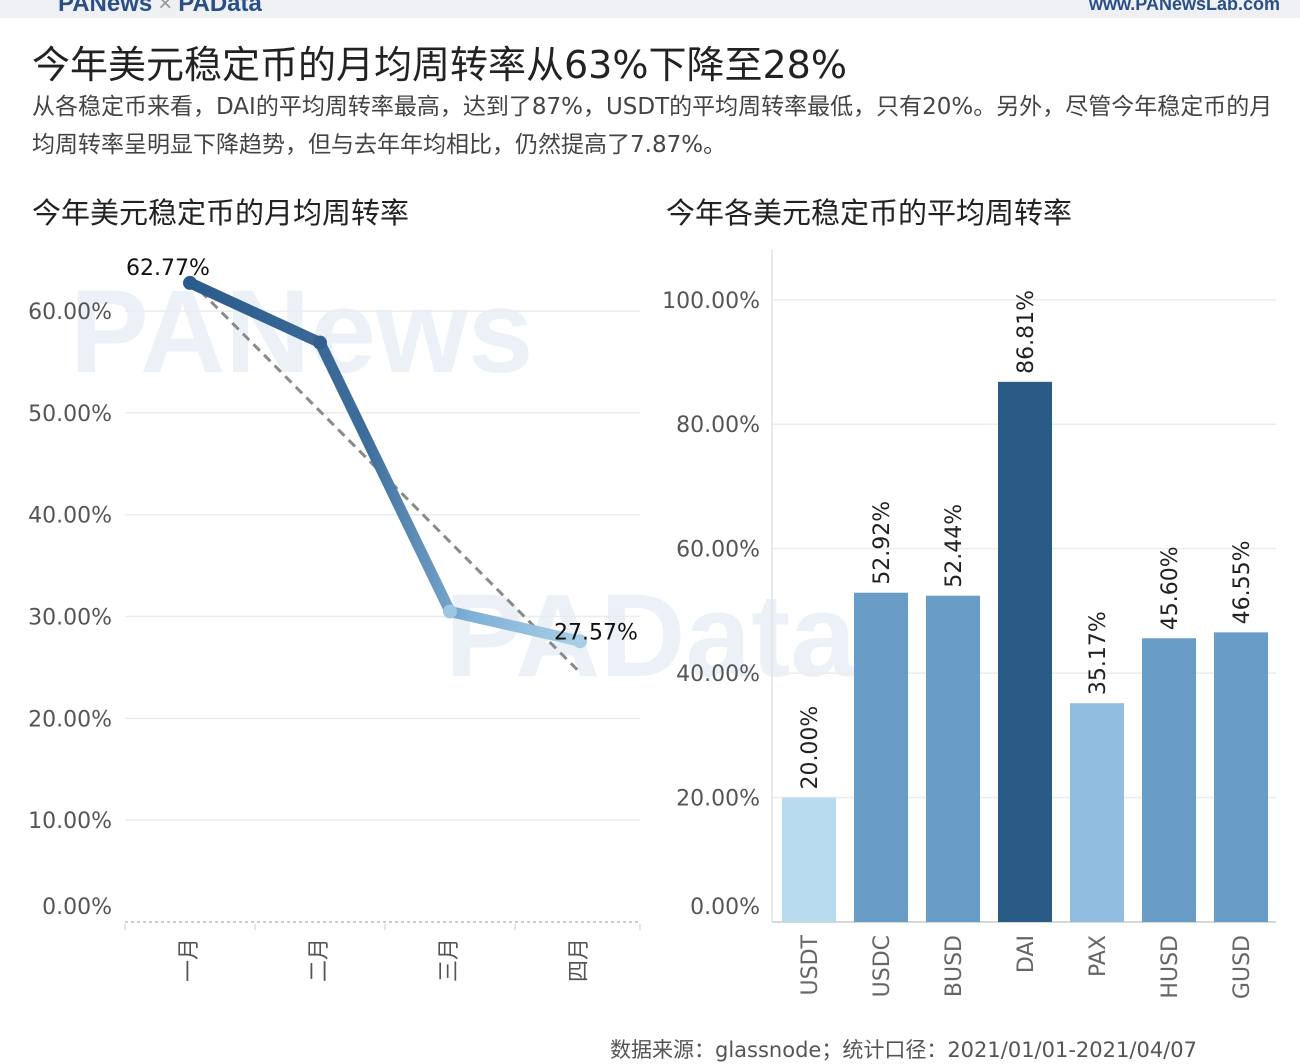 Image resolution: width=1300 pixels, height=1064 pixels. Describe the element at coordinates (220, 8) in the screenshot. I see `brand-padata: PAData` at that location.